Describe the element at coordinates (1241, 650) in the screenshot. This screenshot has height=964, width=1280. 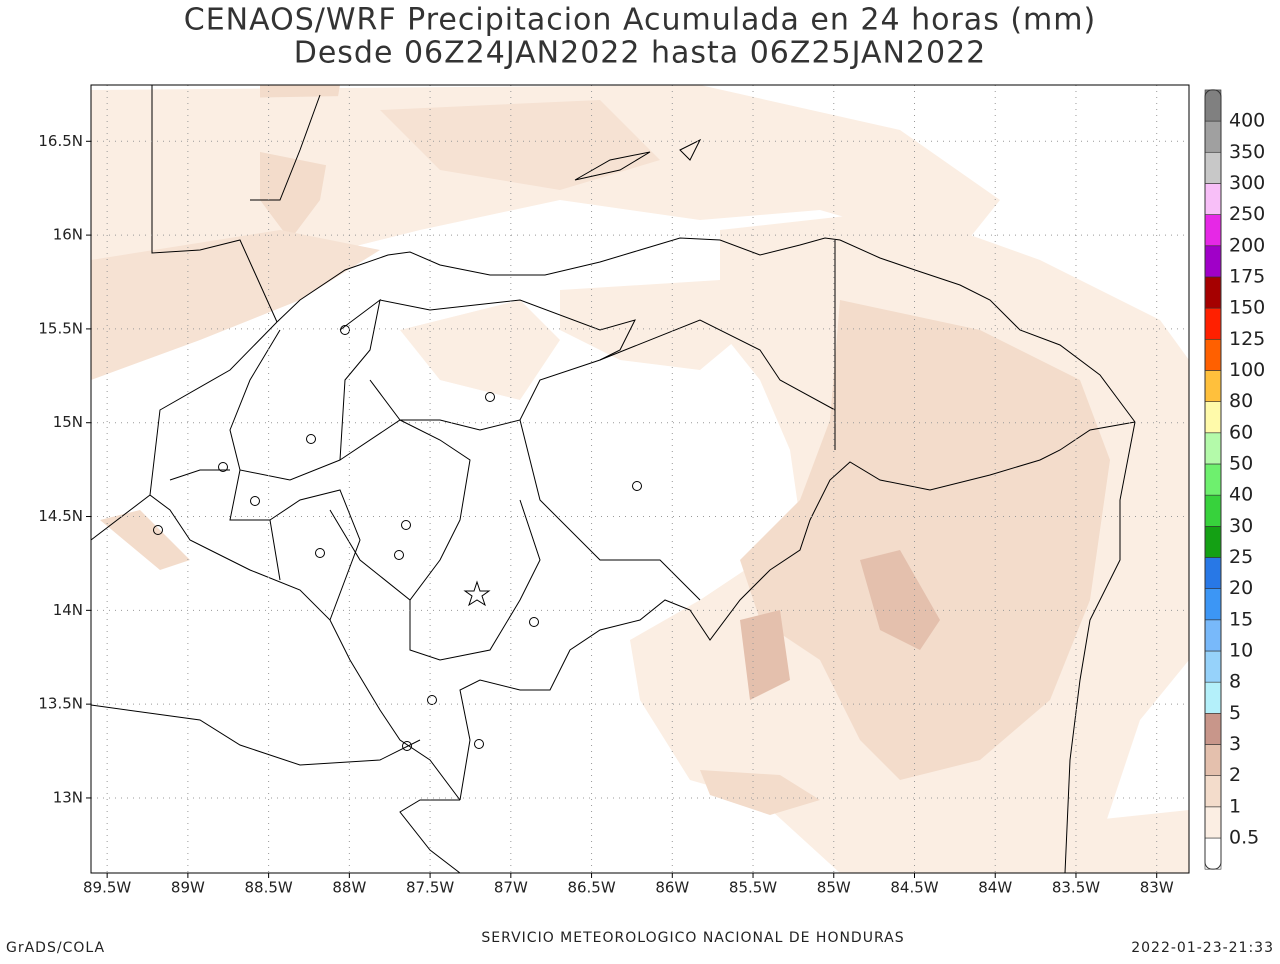
I see `colorbar-label: 10` at that location.